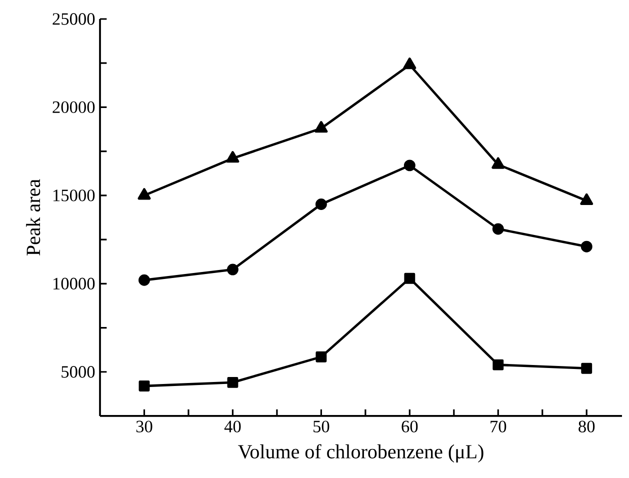 Image resolution: width=629 pixels, height=478 pixels. What do you see at coordinates (73, 107) in the screenshot?
I see `y-tick-label: 20000` at bounding box center [73, 107].